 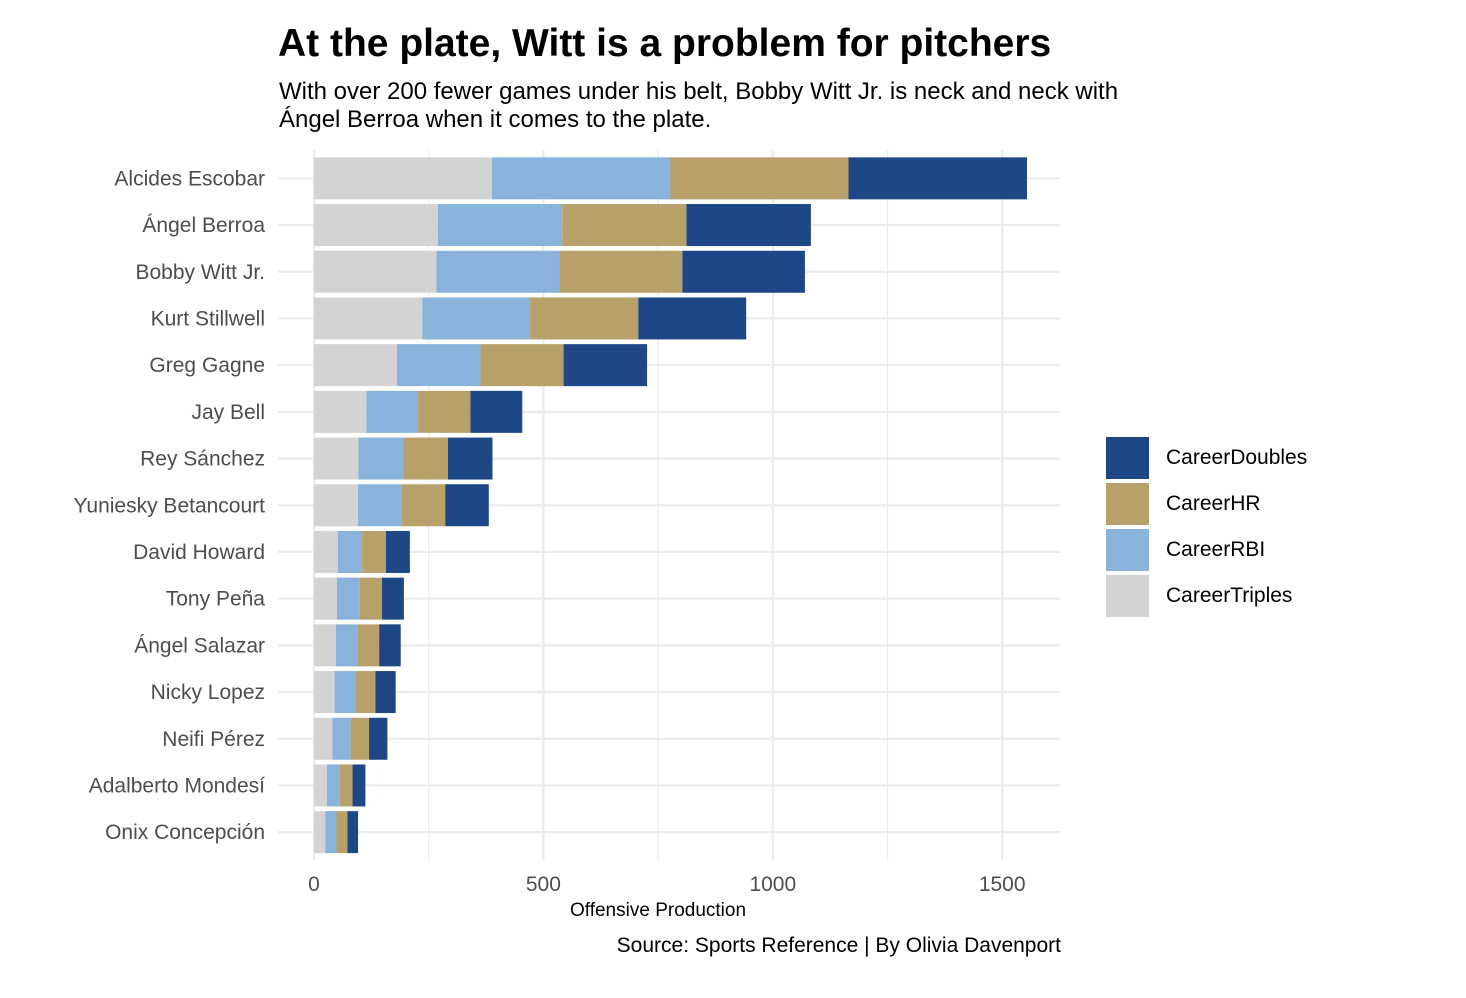 What do you see at coordinates (1213, 503) in the screenshot?
I see `legend-label: CareerHR` at bounding box center [1213, 503].